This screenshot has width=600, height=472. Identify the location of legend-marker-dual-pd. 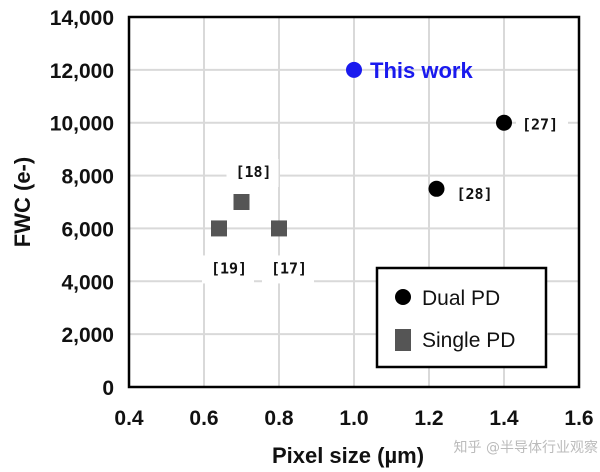
(403, 297).